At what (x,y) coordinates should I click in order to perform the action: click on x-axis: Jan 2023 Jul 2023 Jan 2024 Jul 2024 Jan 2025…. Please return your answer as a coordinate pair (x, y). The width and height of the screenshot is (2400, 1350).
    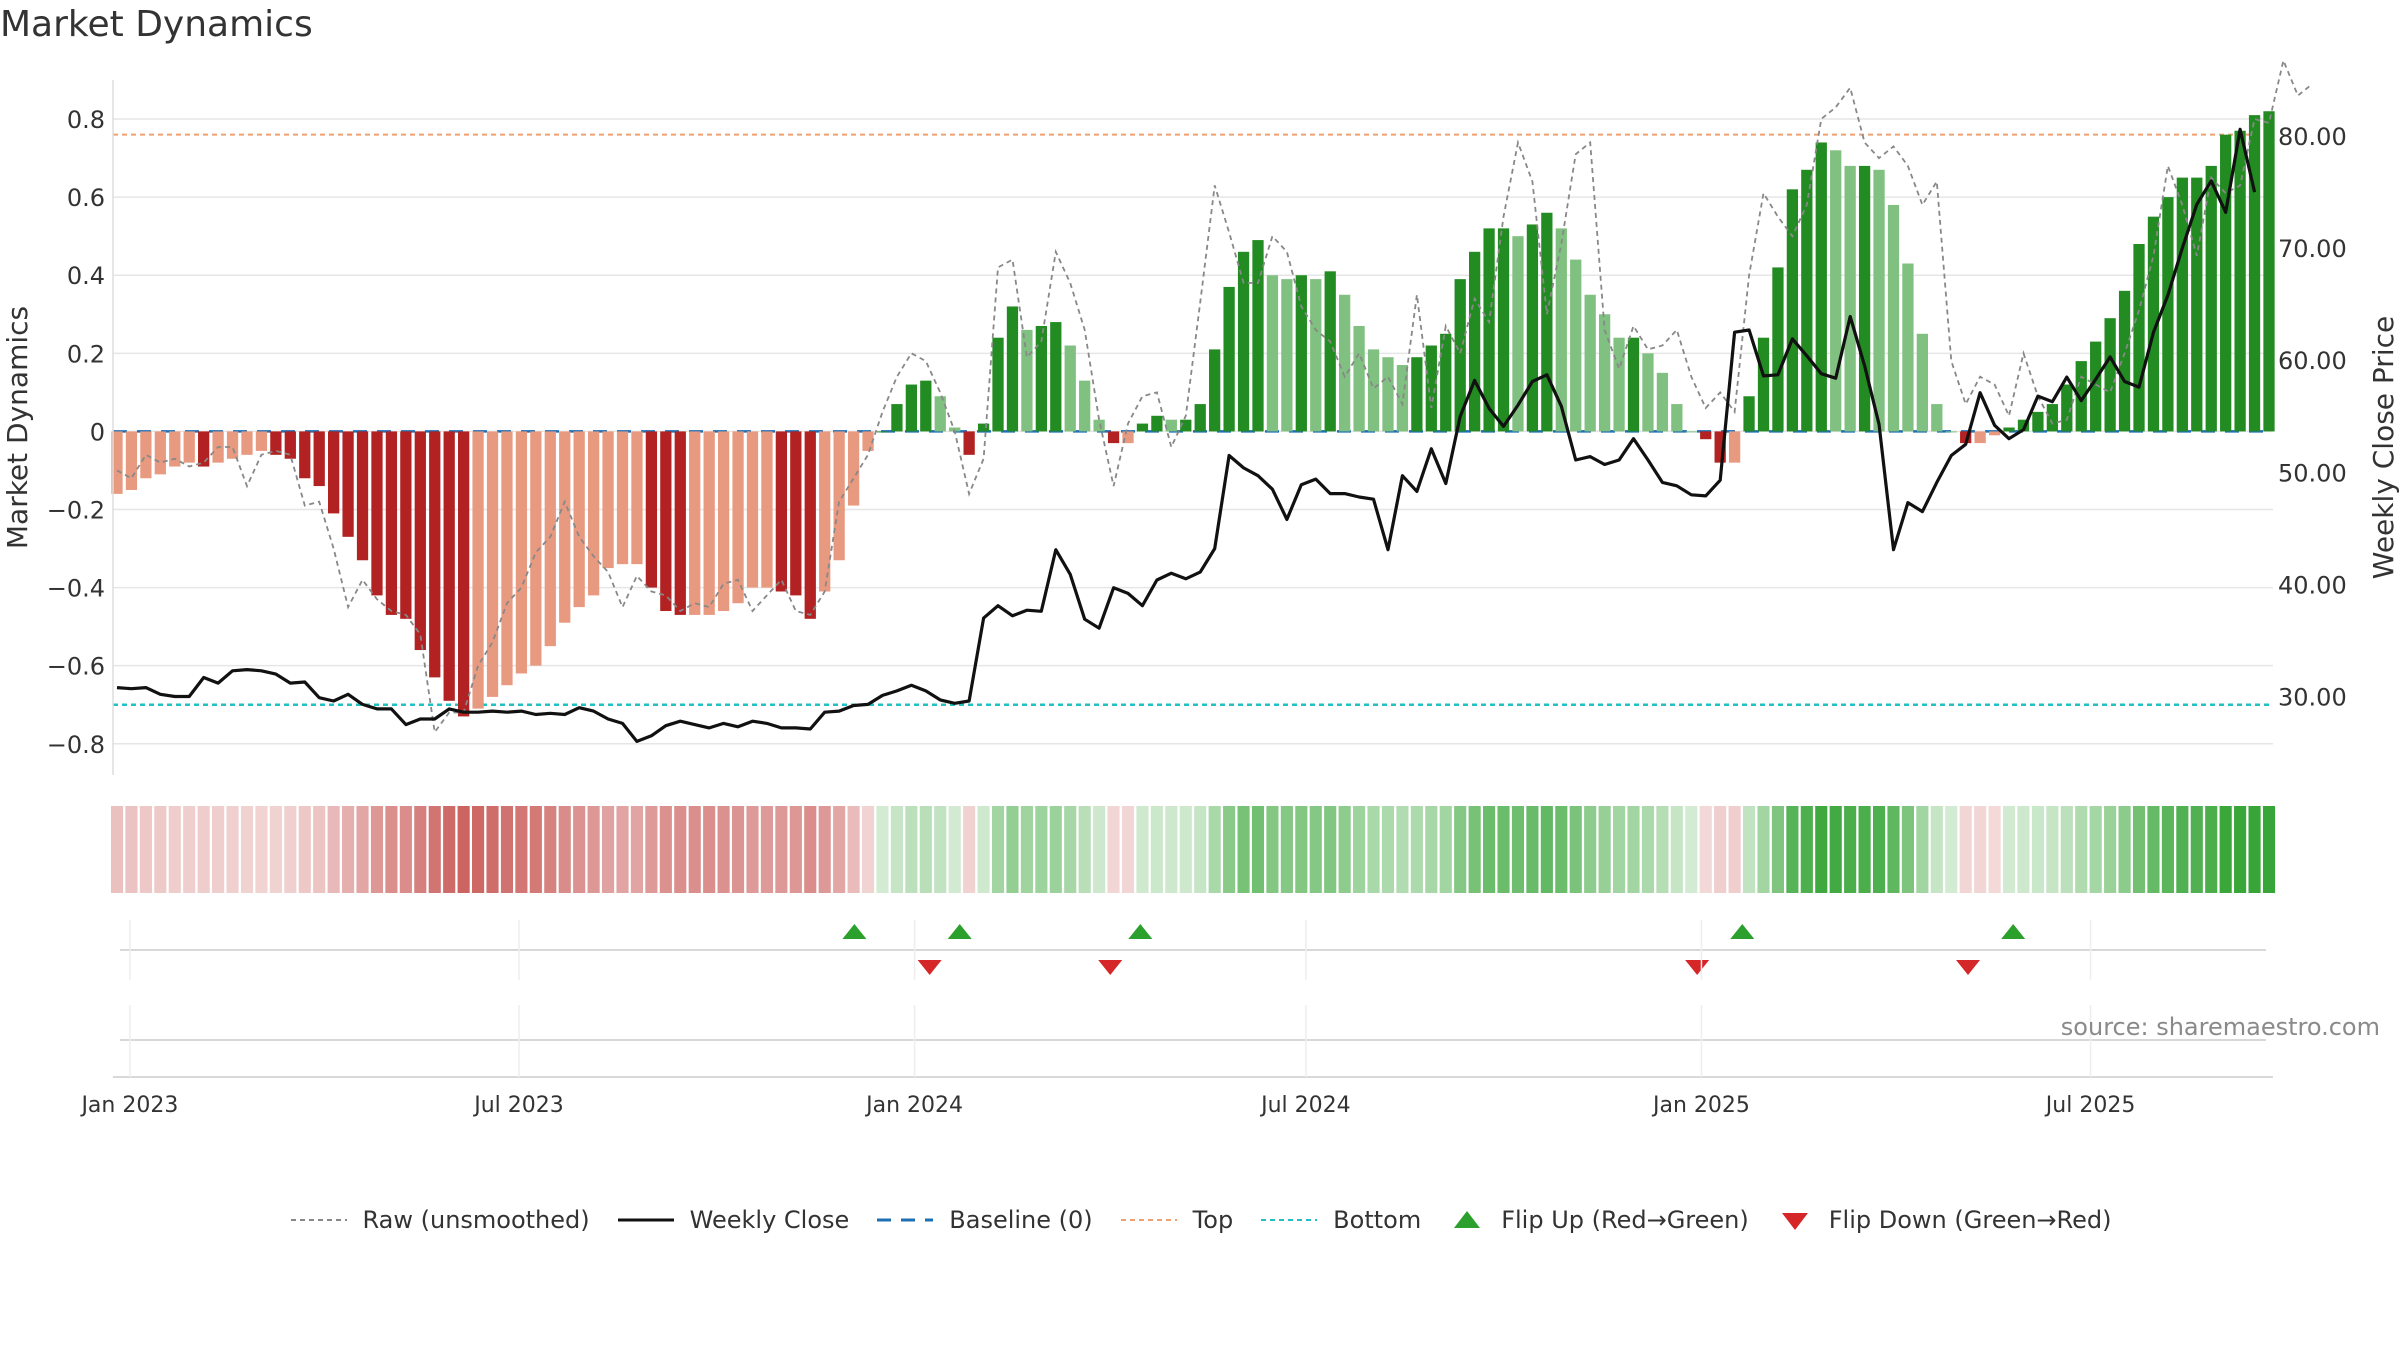
    Looking at the image, I should click on (1176, 1019).